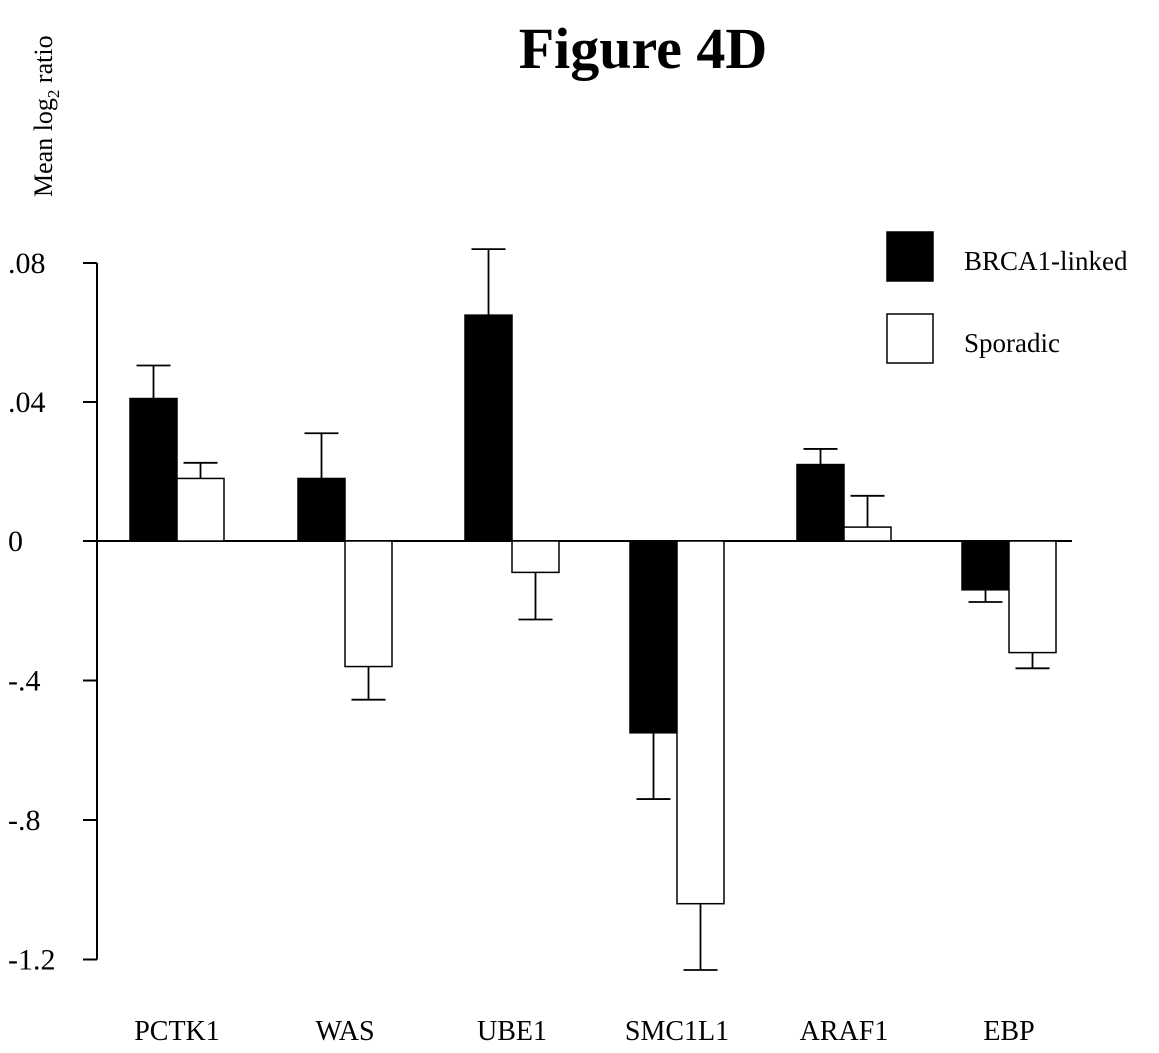 This screenshot has height=1053, width=1159. Describe the element at coordinates (677, 1031) in the screenshot. I see `x-tick-label: SMC1L1` at that location.